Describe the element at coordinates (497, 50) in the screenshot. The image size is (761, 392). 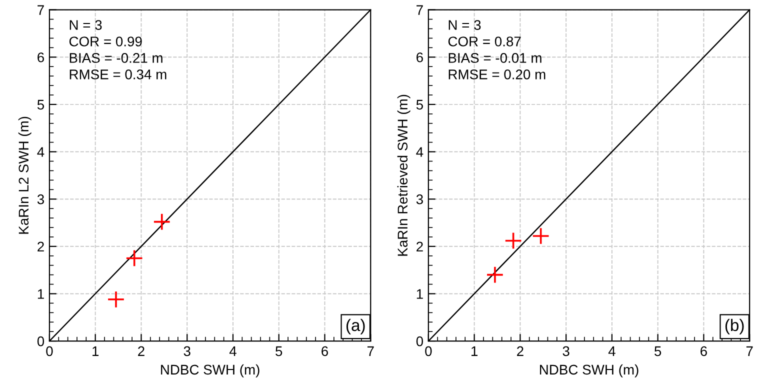
I see `annotation: N = 3 COR = 0.87 BIAS = -0.01 m RMSE = 0.20 m` at that location.